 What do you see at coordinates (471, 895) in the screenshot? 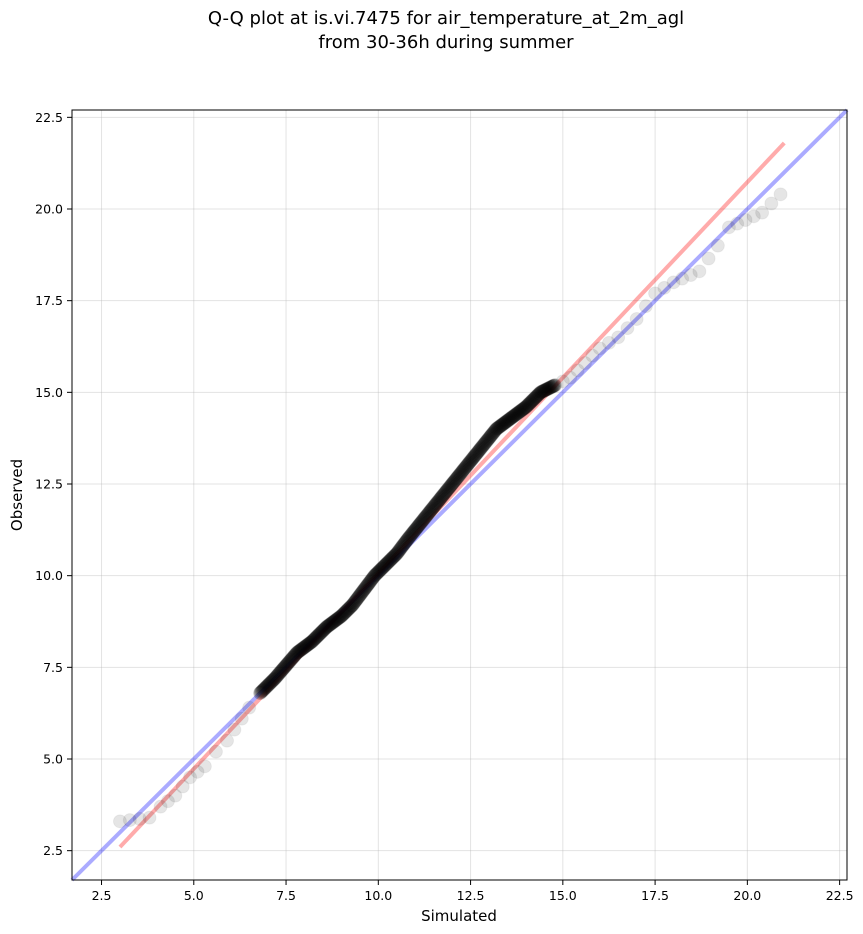
I see `x-tick-label: 12.5` at bounding box center [471, 895].